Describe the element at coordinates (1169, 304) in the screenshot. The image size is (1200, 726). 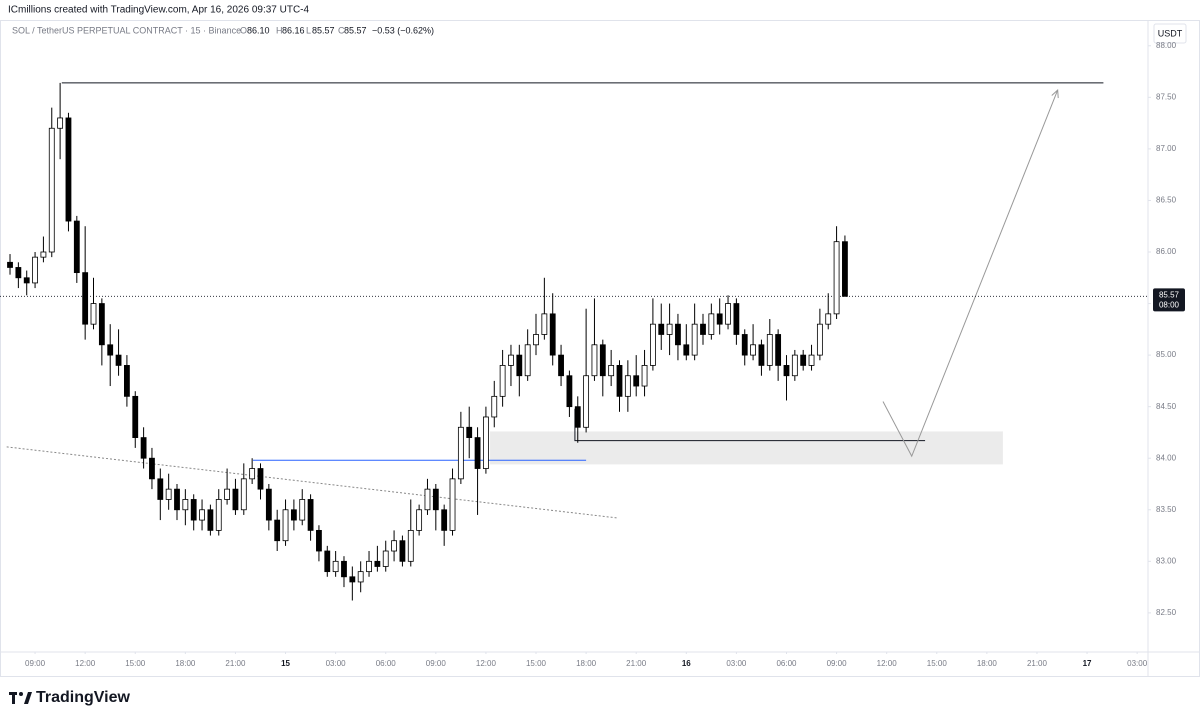
I see `countdown-label: 08:00` at that location.